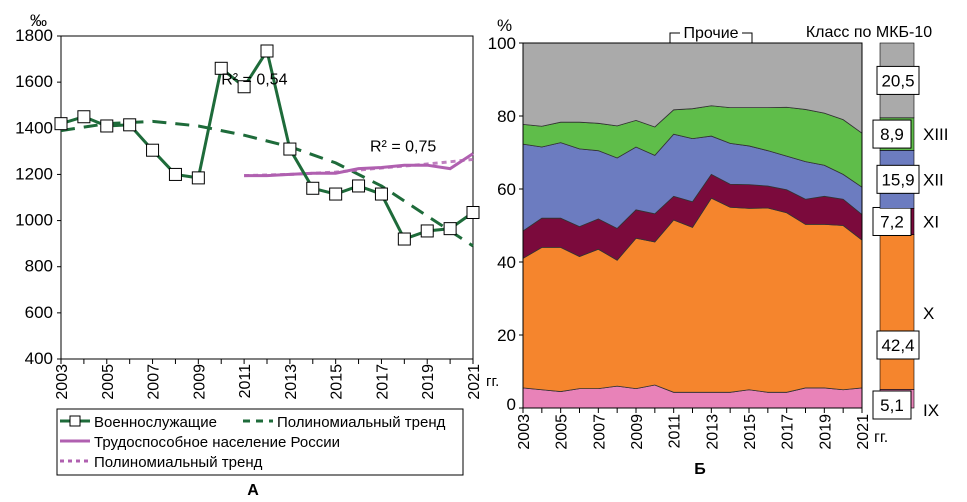 The height and width of the screenshot is (502, 967). Describe the element at coordinates (892, 221) in the screenshot. I see `value-label: 7,2` at that location.